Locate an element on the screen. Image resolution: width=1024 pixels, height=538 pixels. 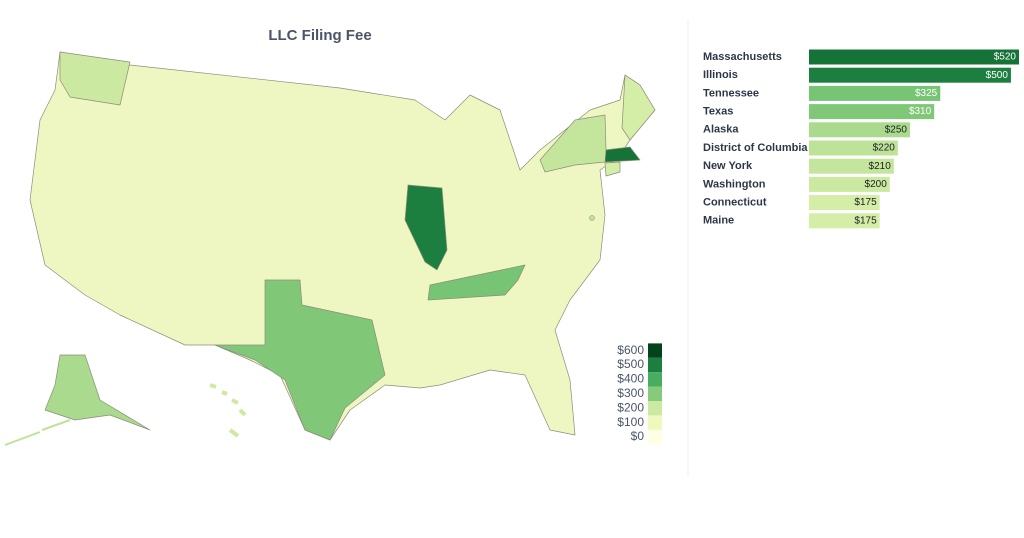
bar-label: District of Columbia is located at coordinates (755, 148).